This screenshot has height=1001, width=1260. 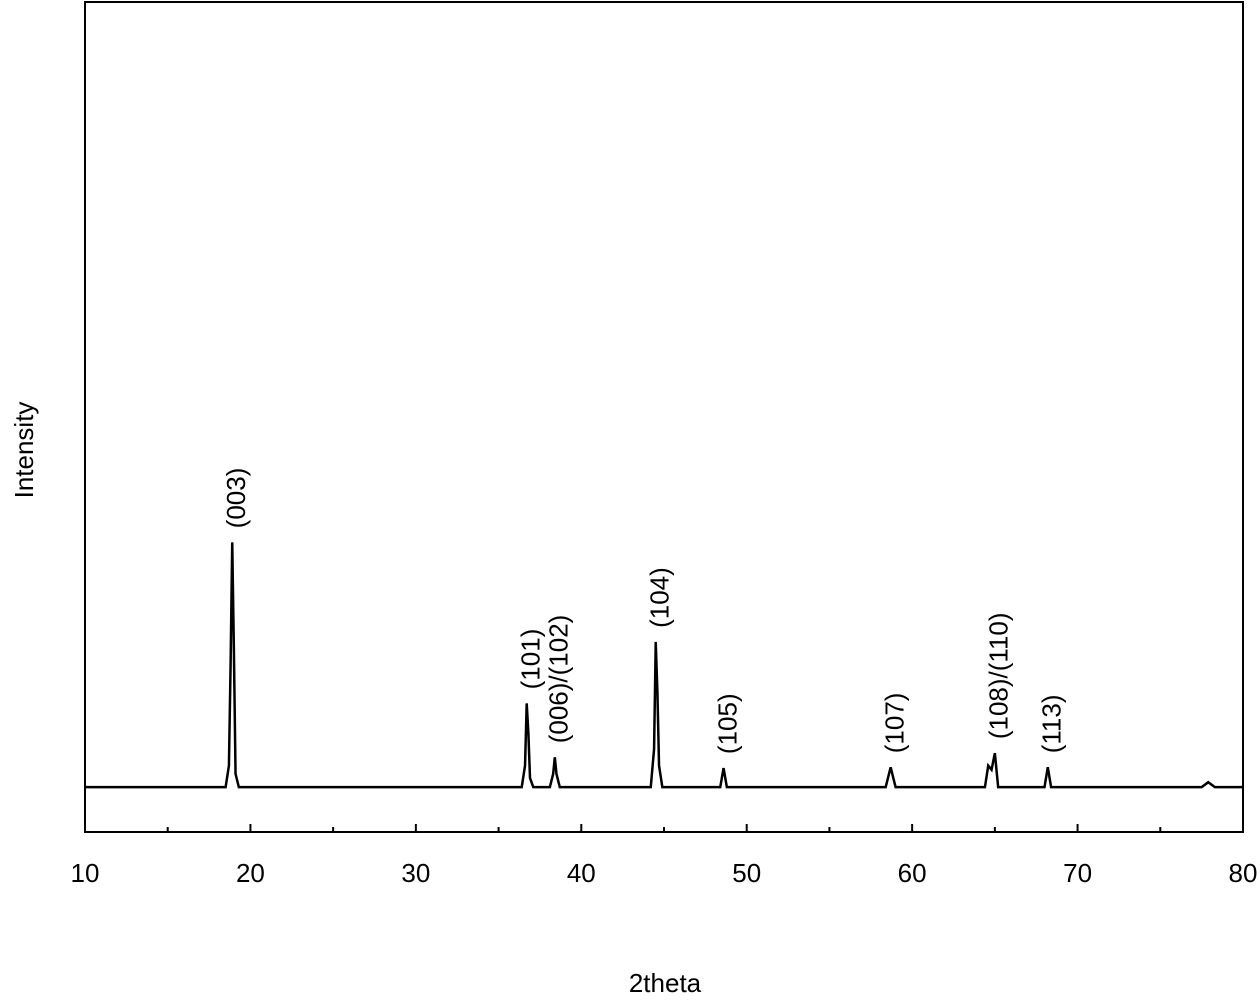 I want to click on peak-label: (113), so click(x=1052, y=723).